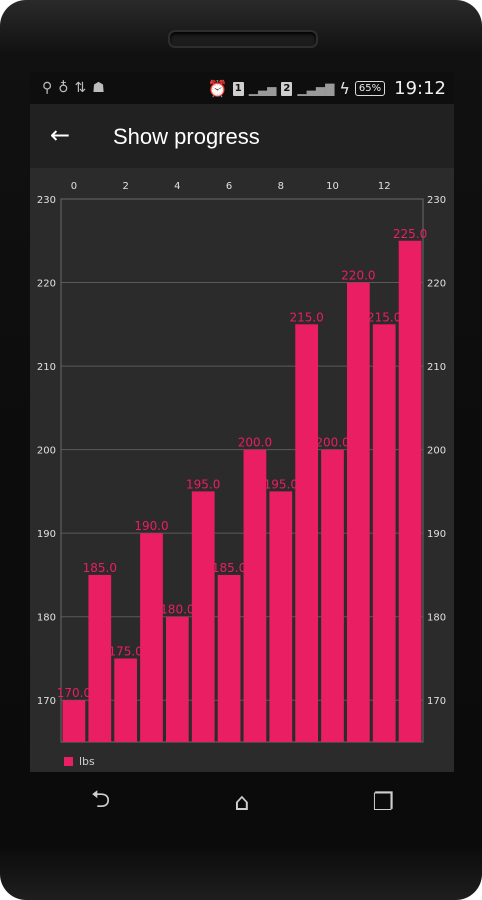 The width and height of the screenshot is (482, 900). What do you see at coordinates (125, 186) in the screenshot?
I see `x-tick-label: 2` at bounding box center [125, 186].